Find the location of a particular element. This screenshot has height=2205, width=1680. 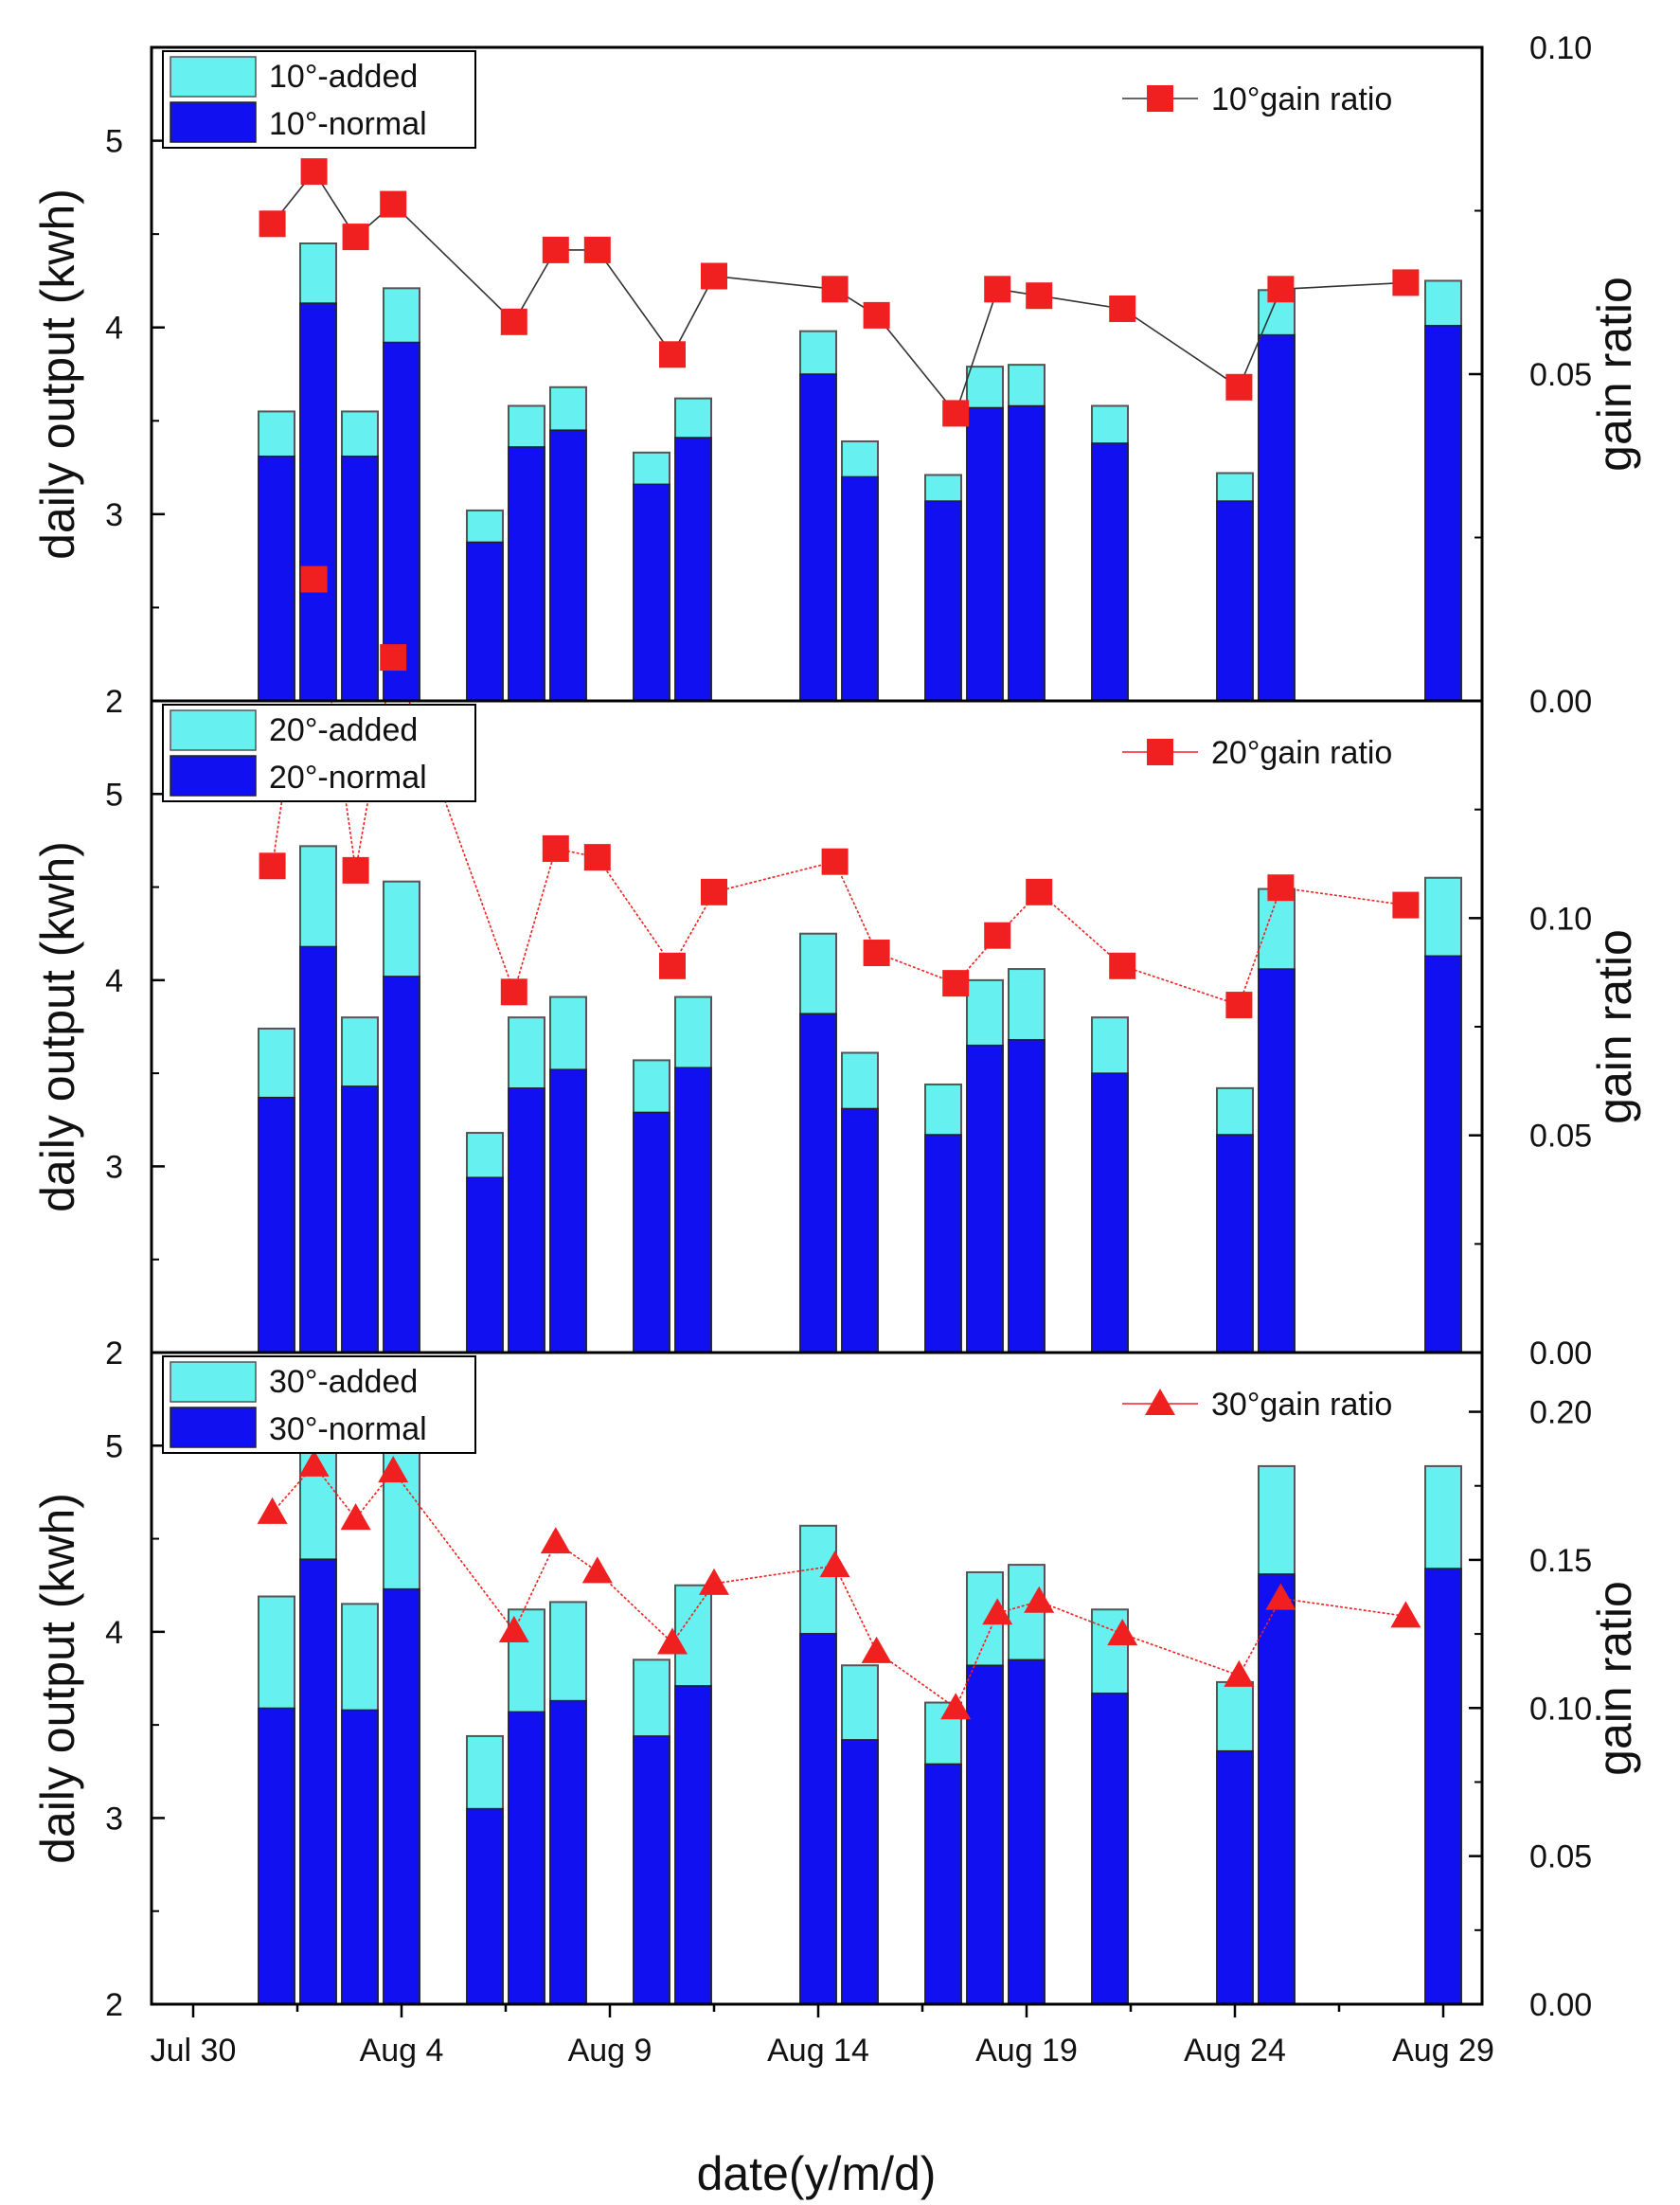

y2-tick-label-1-2: 0.10 is located at coordinates (1560, 919).